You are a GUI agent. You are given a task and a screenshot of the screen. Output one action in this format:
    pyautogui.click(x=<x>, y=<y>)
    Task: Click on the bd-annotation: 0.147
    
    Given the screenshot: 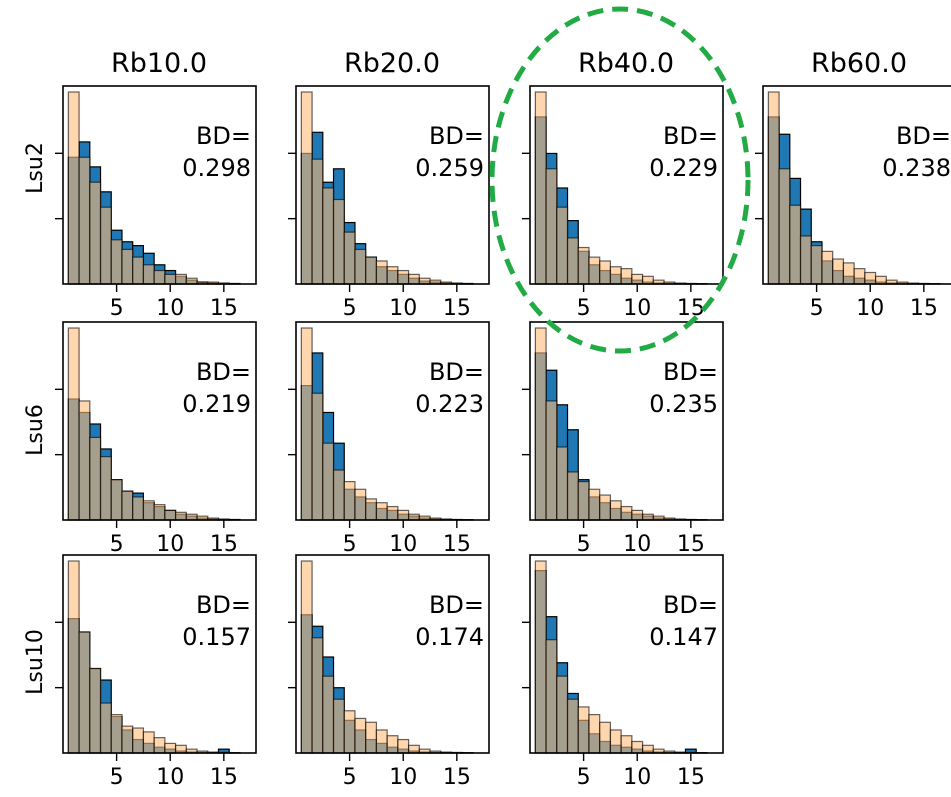 What is the action you would take?
    pyautogui.click(x=683, y=637)
    